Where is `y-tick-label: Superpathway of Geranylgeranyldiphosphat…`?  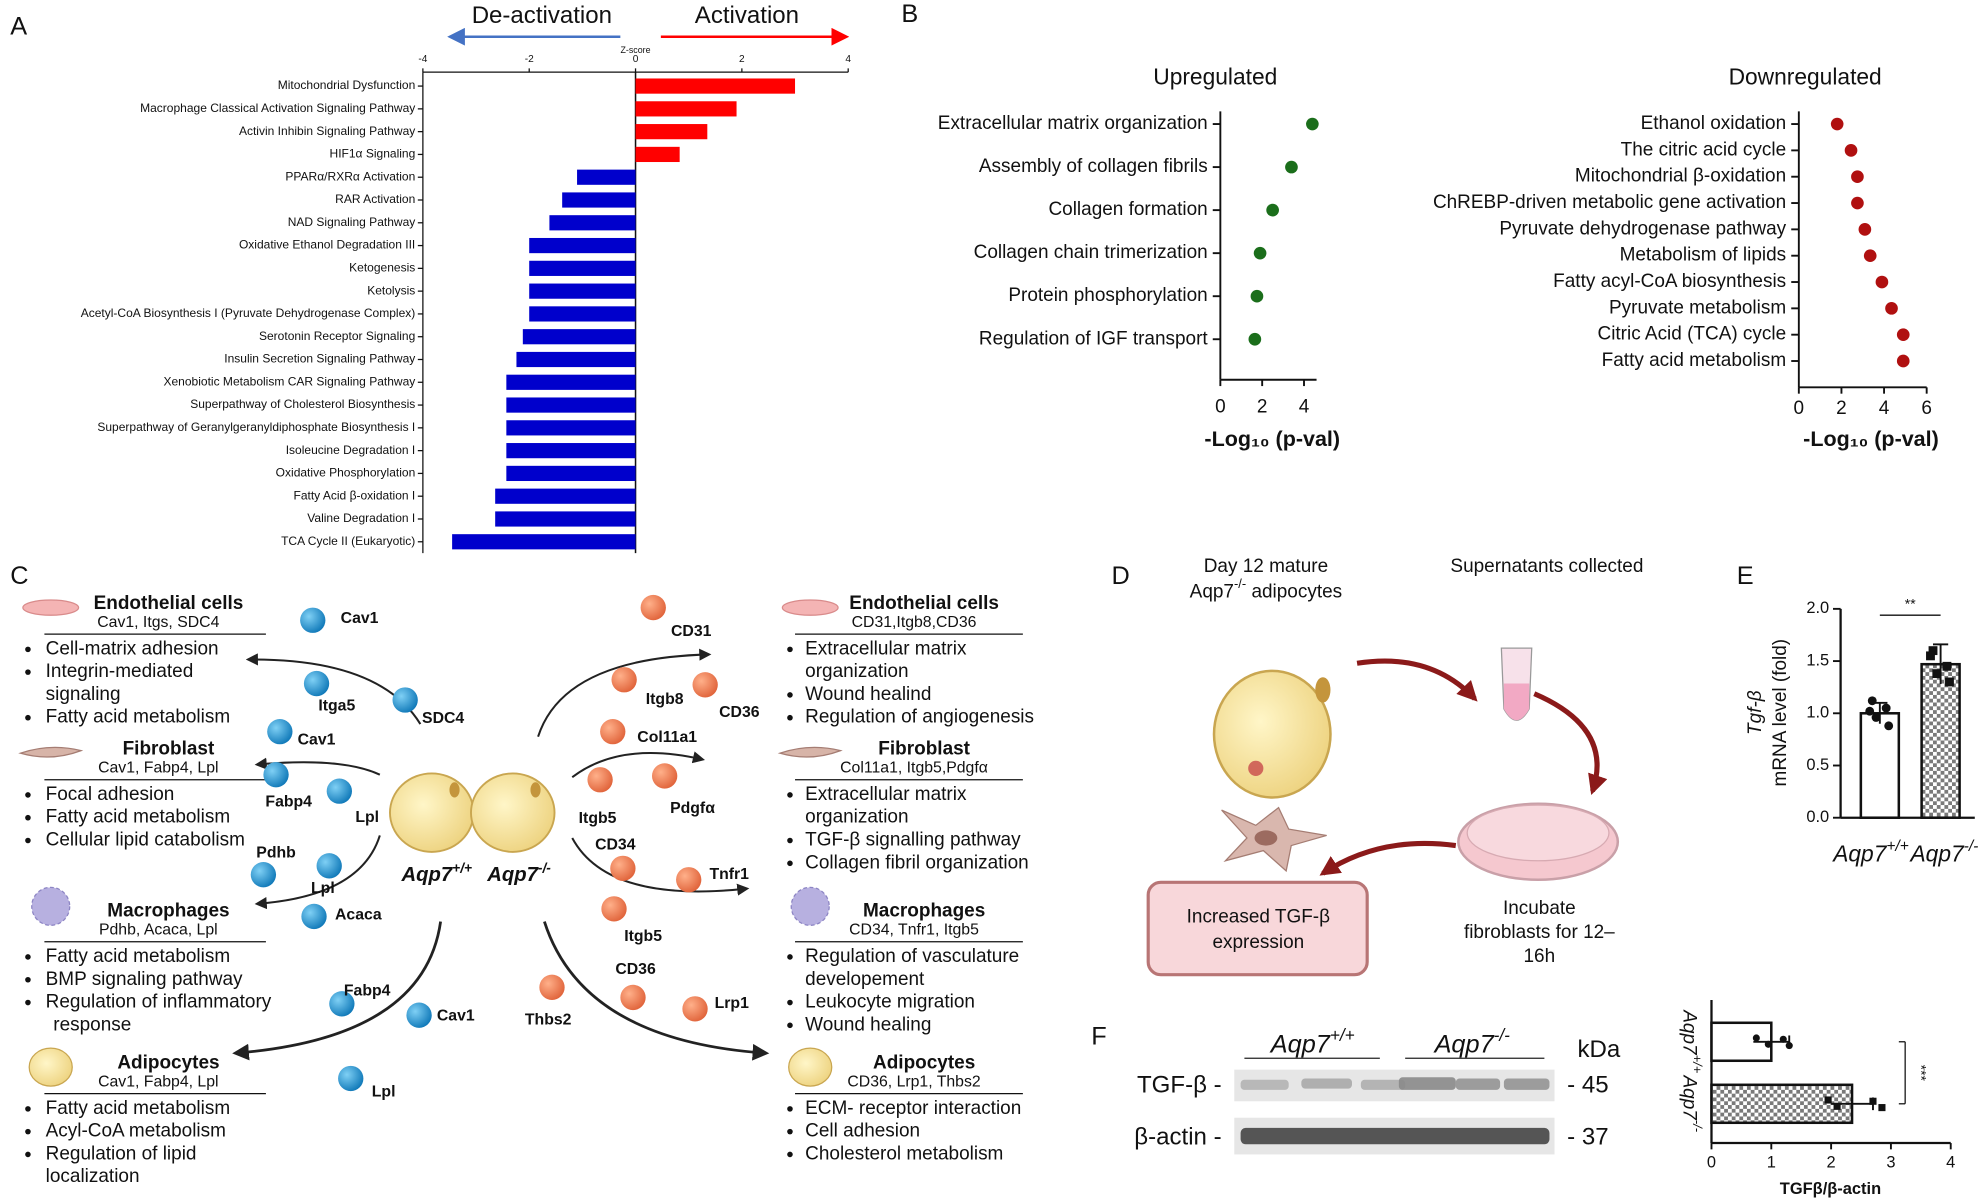
y-tick-label: Superpathway of Geranylgeranyldiphosphat… is located at coordinates (256, 427).